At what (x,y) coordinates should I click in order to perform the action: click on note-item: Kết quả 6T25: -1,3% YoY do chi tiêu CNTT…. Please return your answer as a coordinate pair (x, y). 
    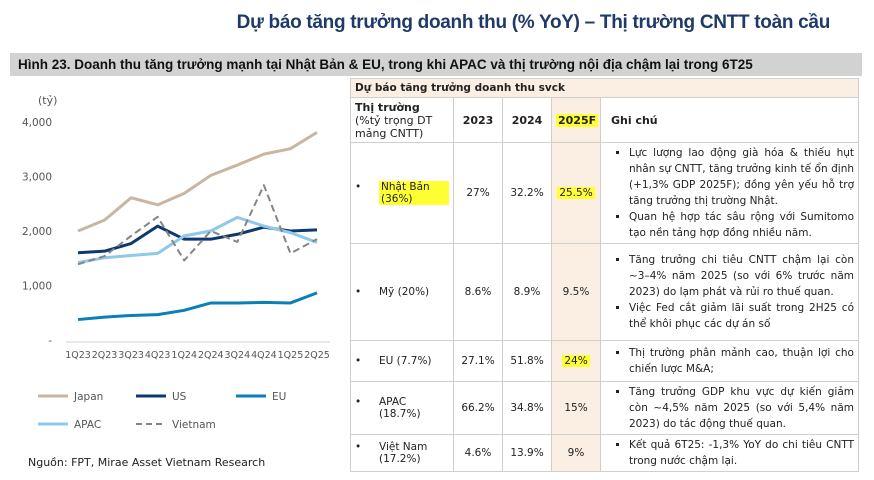
    Looking at the image, I should click on (741, 453).